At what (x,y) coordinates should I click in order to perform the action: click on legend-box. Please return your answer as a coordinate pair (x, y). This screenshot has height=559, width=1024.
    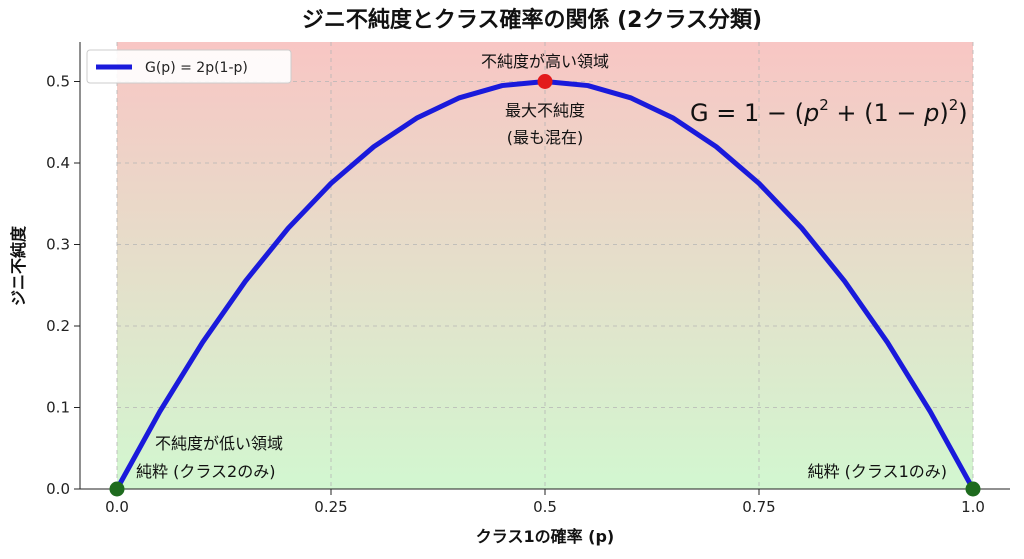
    Looking at the image, I should click on (189, 66).